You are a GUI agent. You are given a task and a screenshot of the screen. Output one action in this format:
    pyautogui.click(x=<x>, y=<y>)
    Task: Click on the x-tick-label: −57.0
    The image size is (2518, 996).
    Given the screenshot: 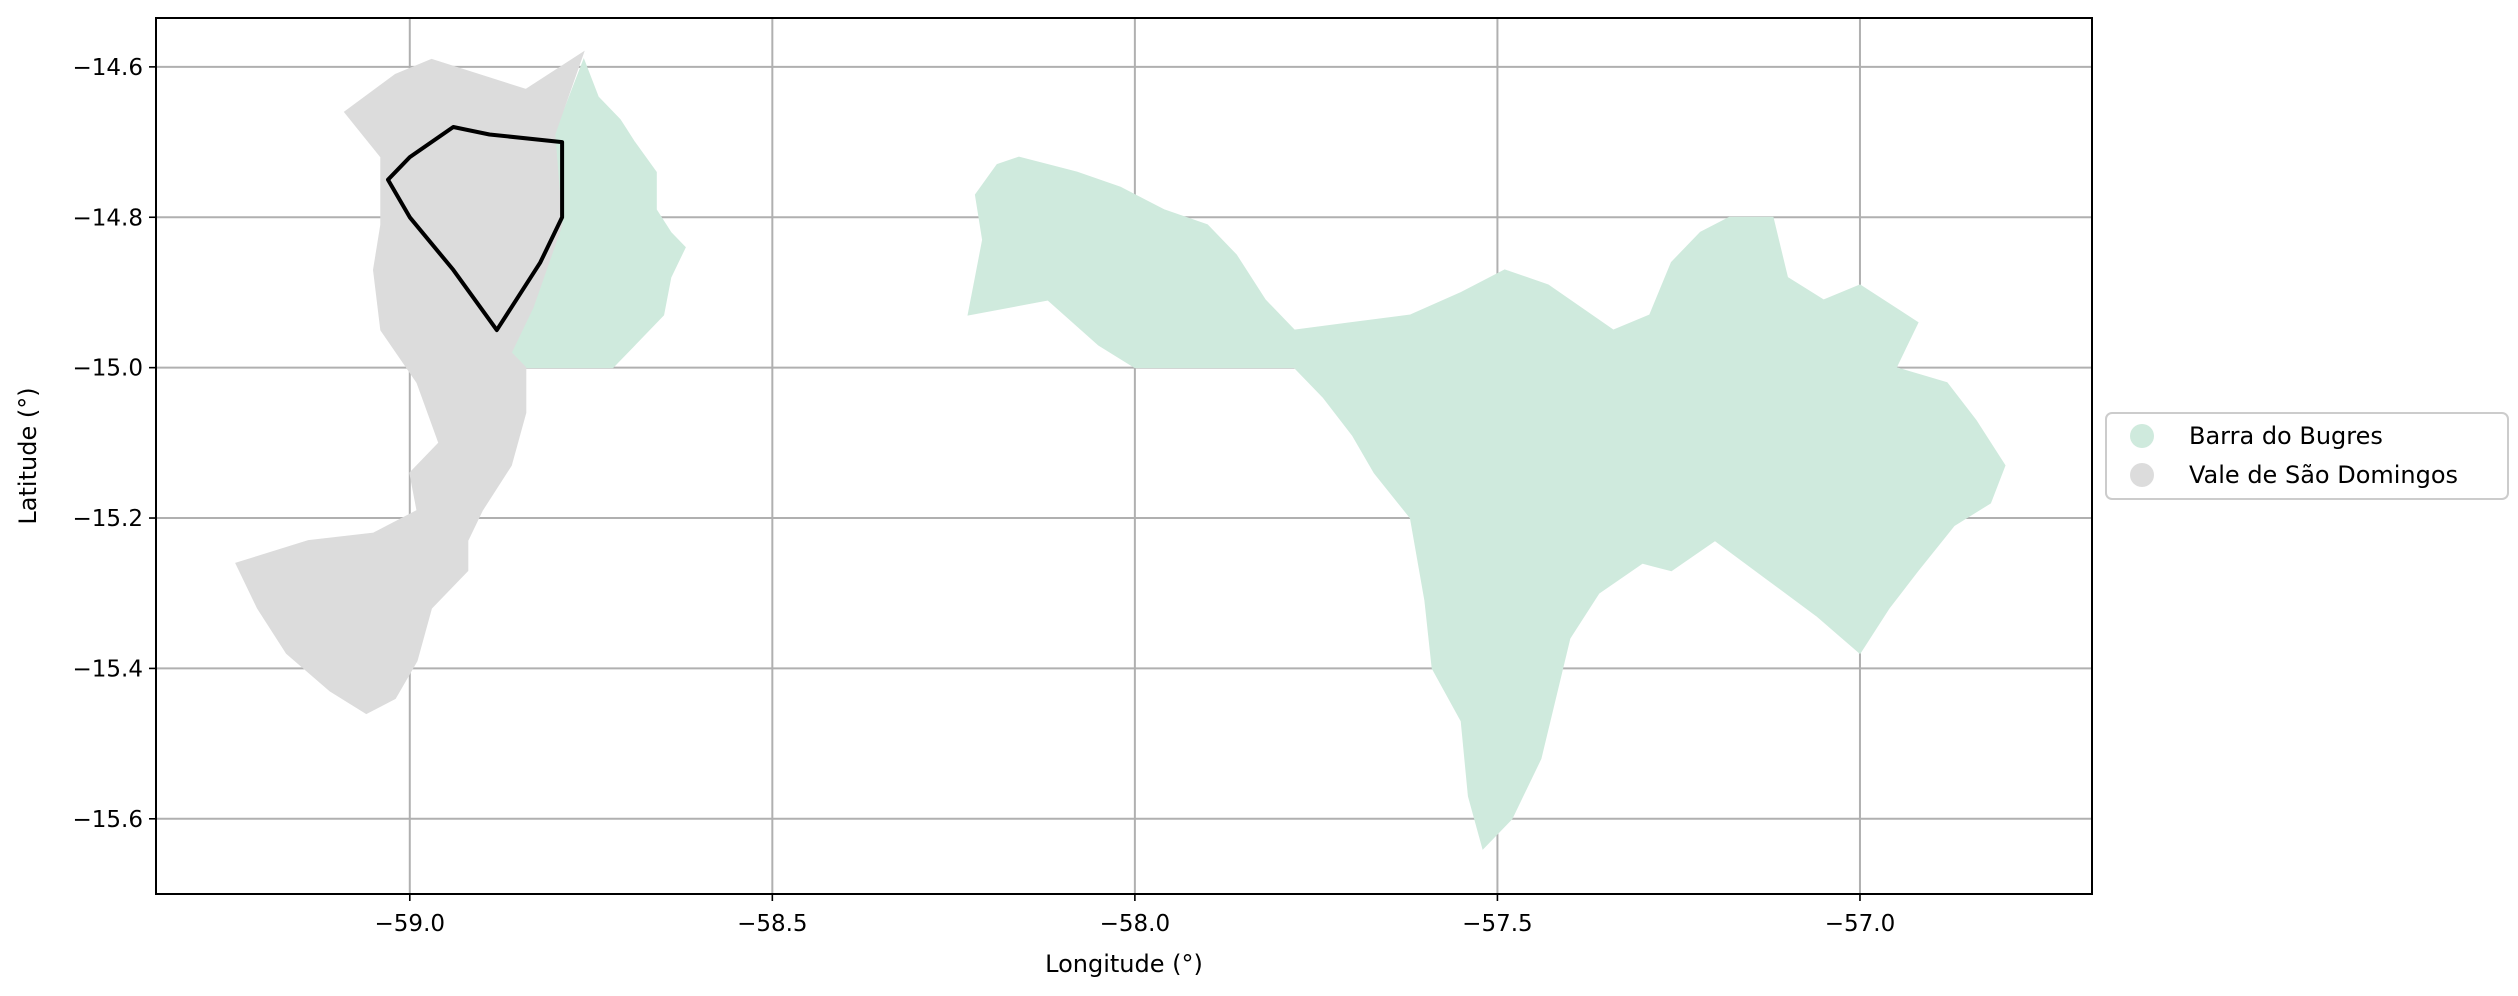 What is the action you would take?
    pyautogui.click(x=1860, y=924)
    